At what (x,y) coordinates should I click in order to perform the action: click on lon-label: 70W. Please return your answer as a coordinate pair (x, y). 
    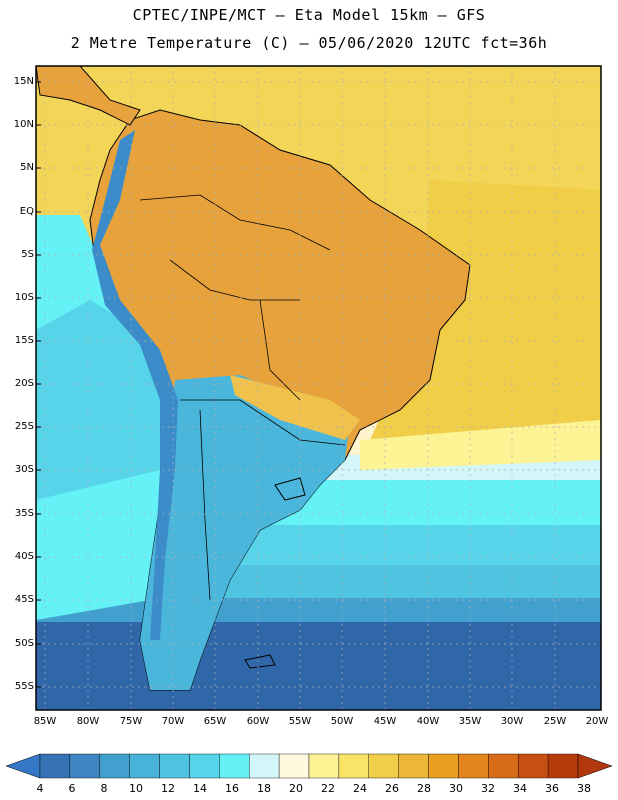
    Looking at the image, I should click on (173, 721).